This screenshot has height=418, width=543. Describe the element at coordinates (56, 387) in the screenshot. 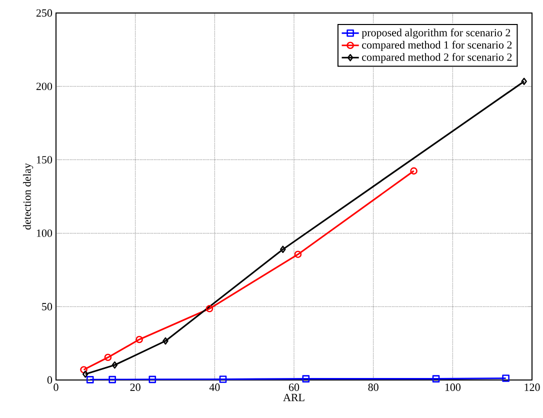

I see `x-tick-label: 0` at that location.